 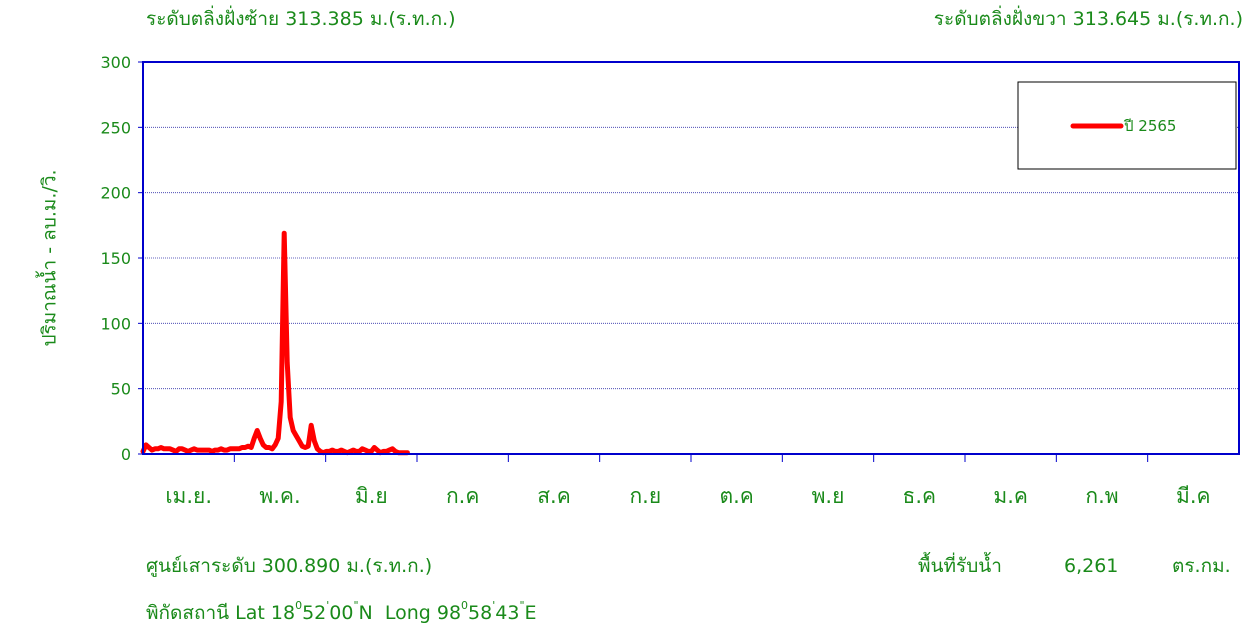 What do you see at coordinates (188, 496) in the screenshot?
I see `x-tick-label: เม.ย.` at bounding box center [188, 496].